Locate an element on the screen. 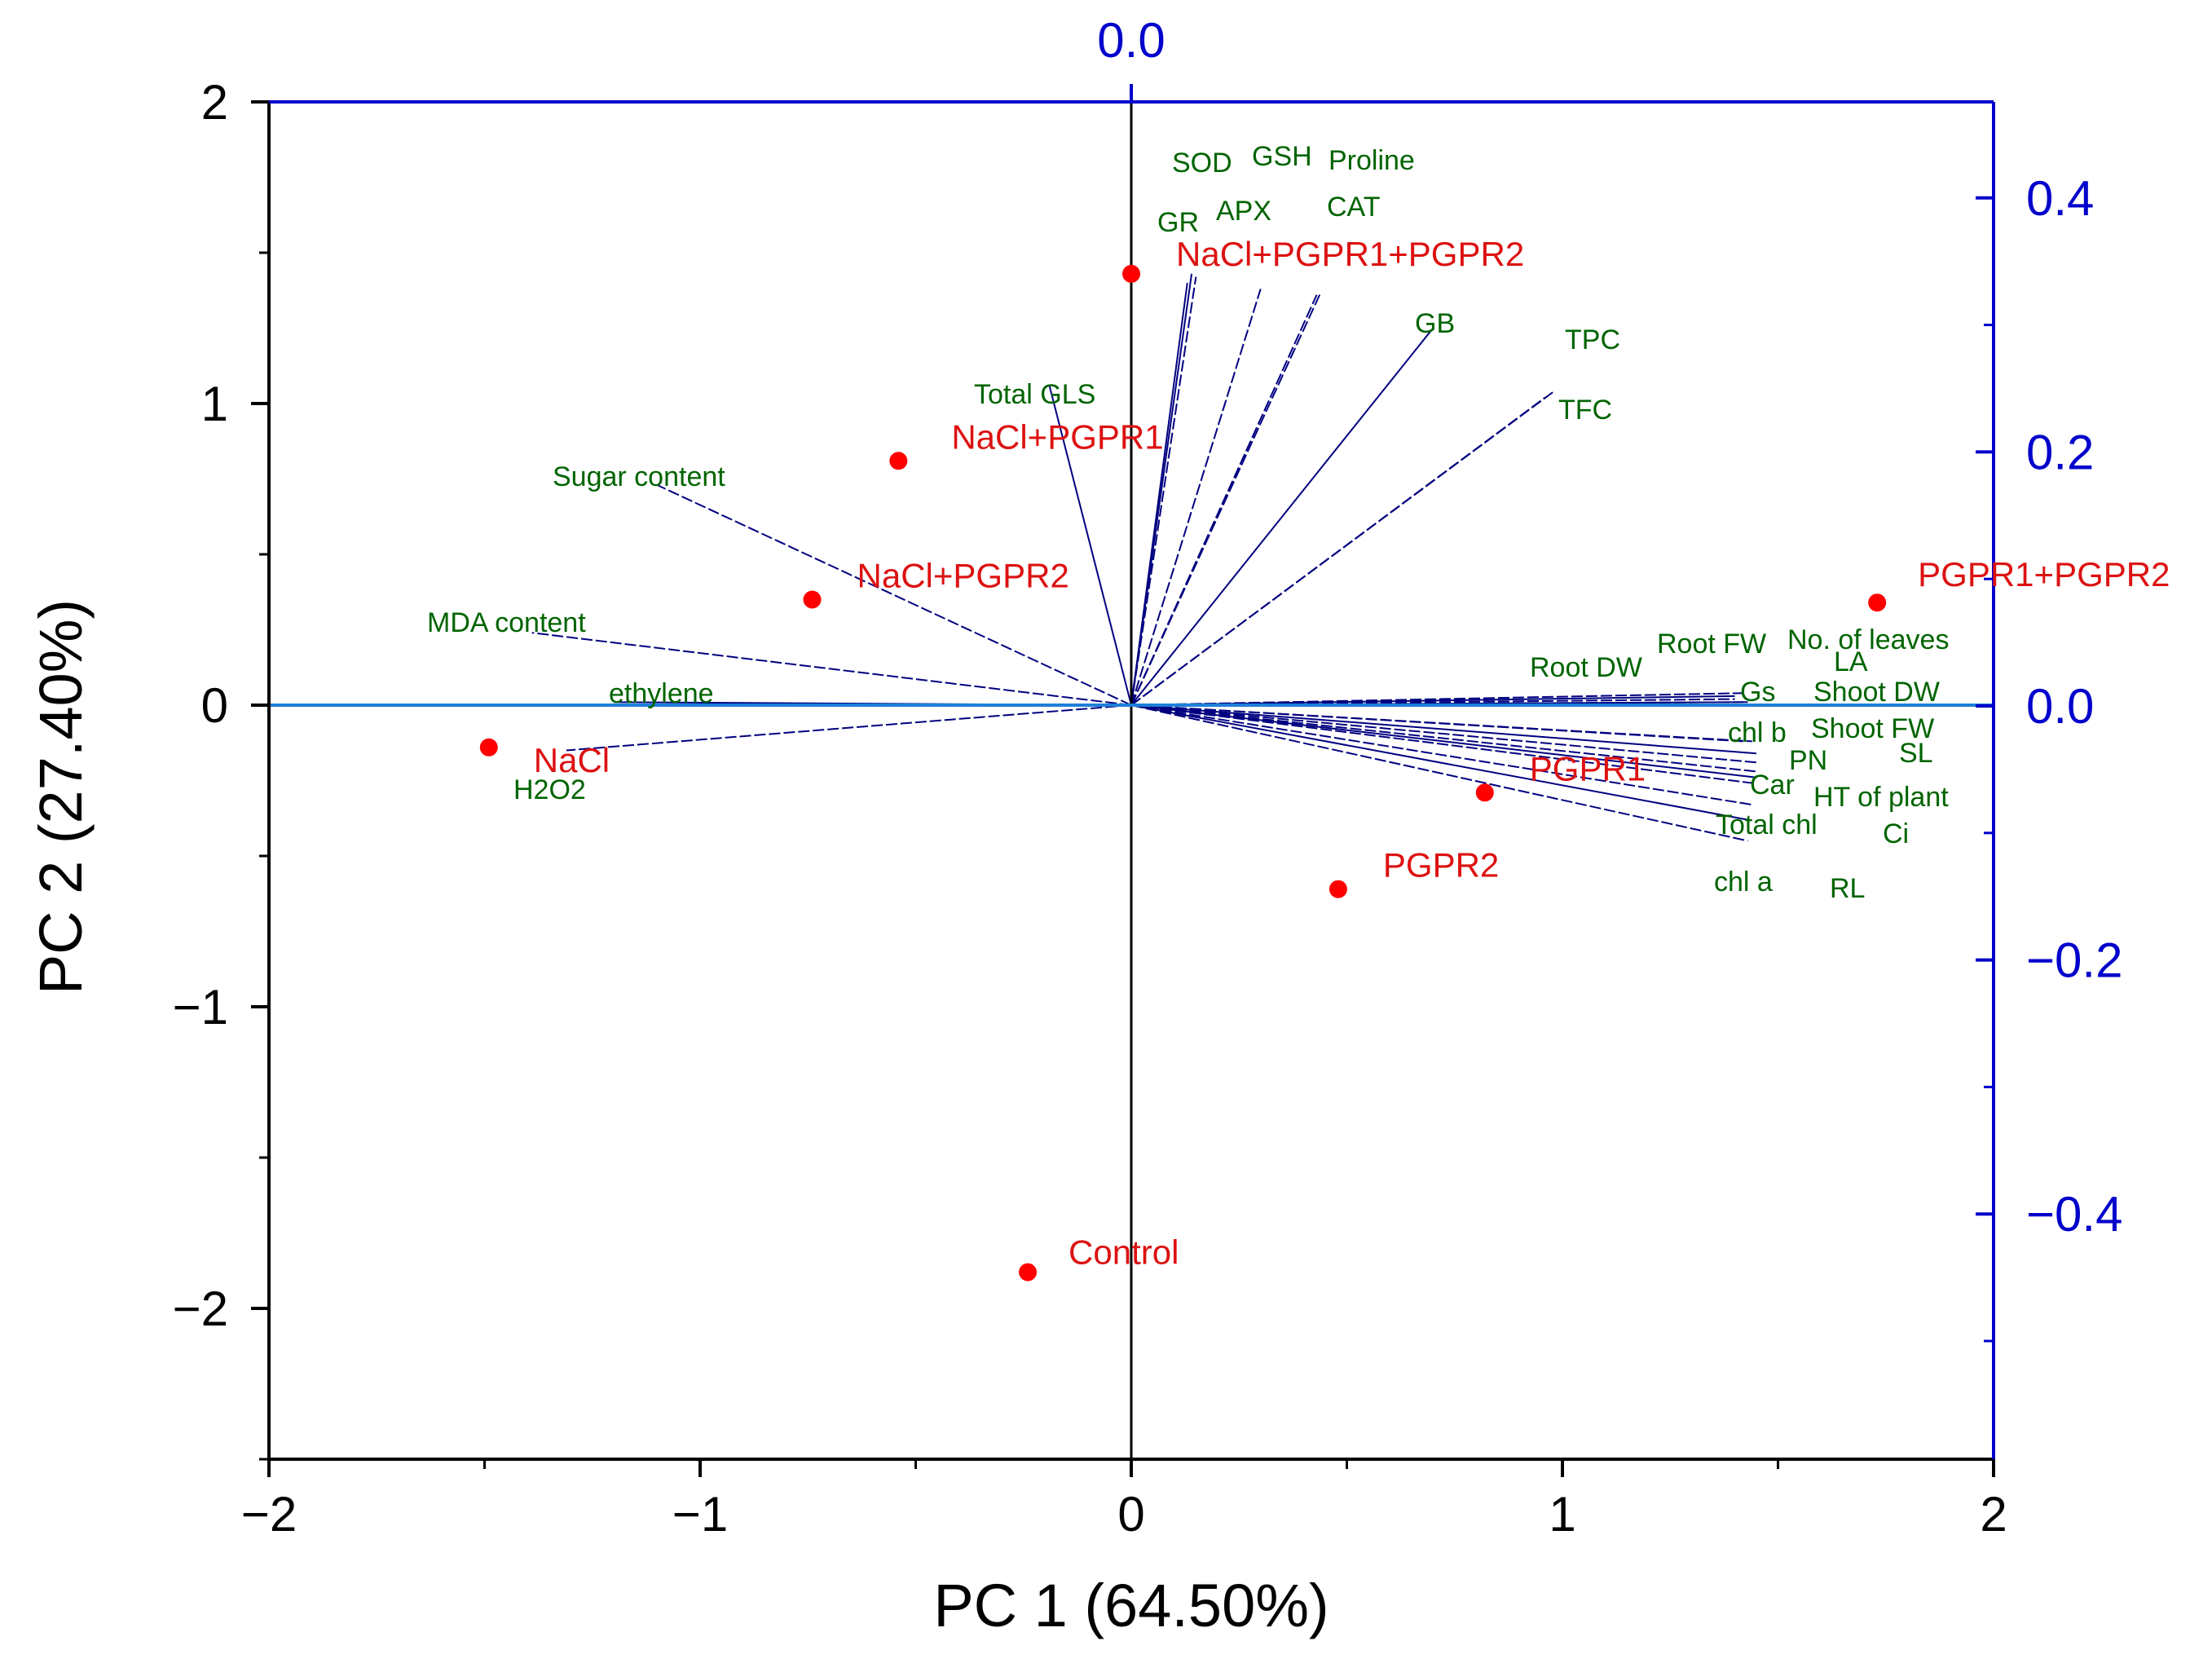 The width and height of the screenshot is (2212, 1663). variable-label-chl-b: chl b is located at coordinates (1757, 732).